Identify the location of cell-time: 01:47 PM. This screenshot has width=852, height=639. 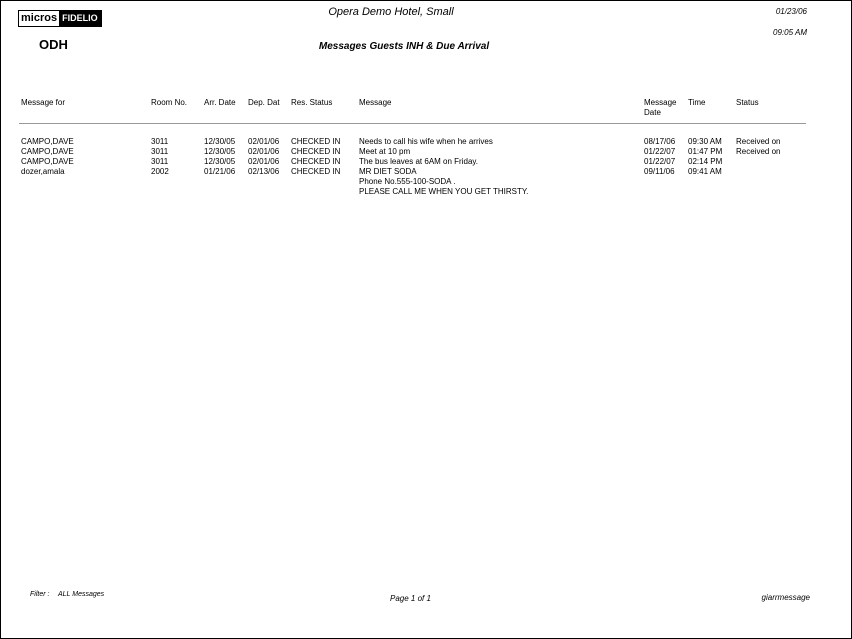
(705, 151).